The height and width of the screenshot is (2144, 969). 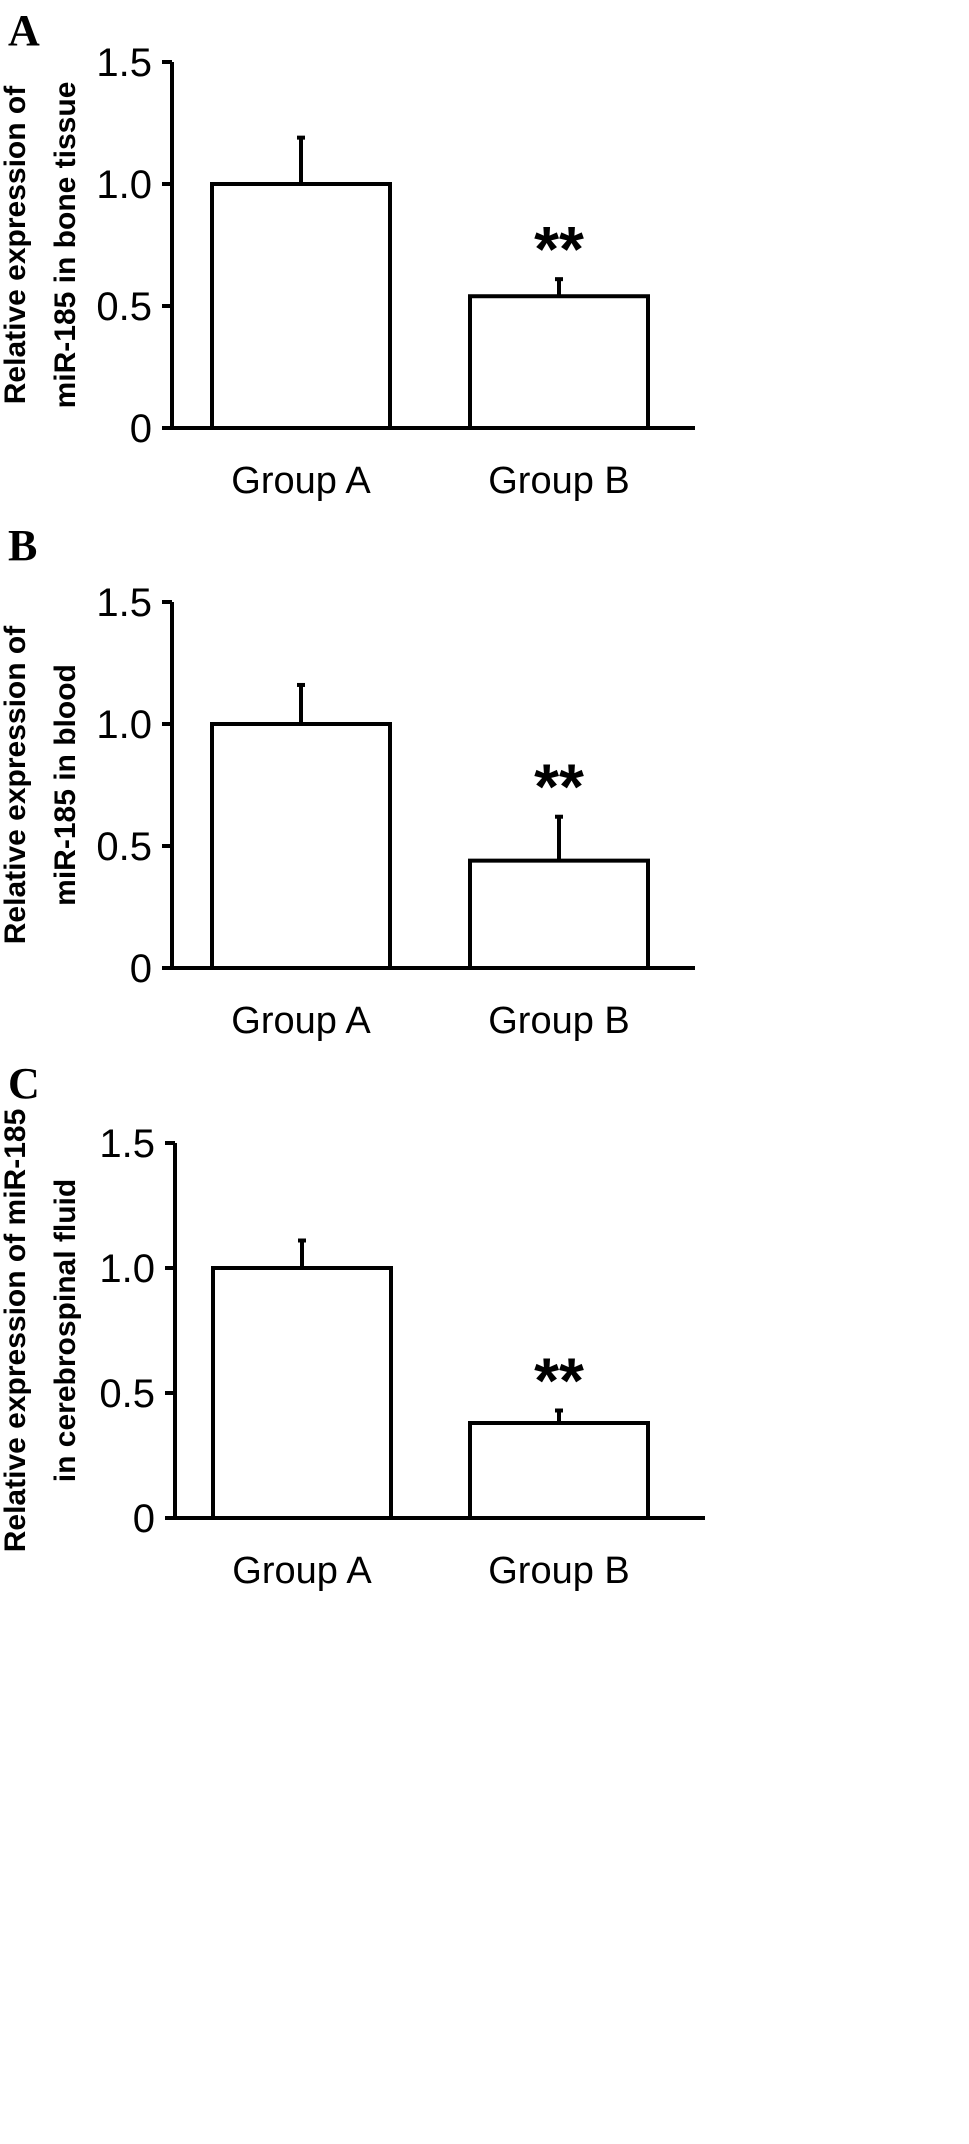 What do you see at coordinates (24, 1083) in the screenshot?
I see `panel-letter: C` at bounding box center [24, 1083].